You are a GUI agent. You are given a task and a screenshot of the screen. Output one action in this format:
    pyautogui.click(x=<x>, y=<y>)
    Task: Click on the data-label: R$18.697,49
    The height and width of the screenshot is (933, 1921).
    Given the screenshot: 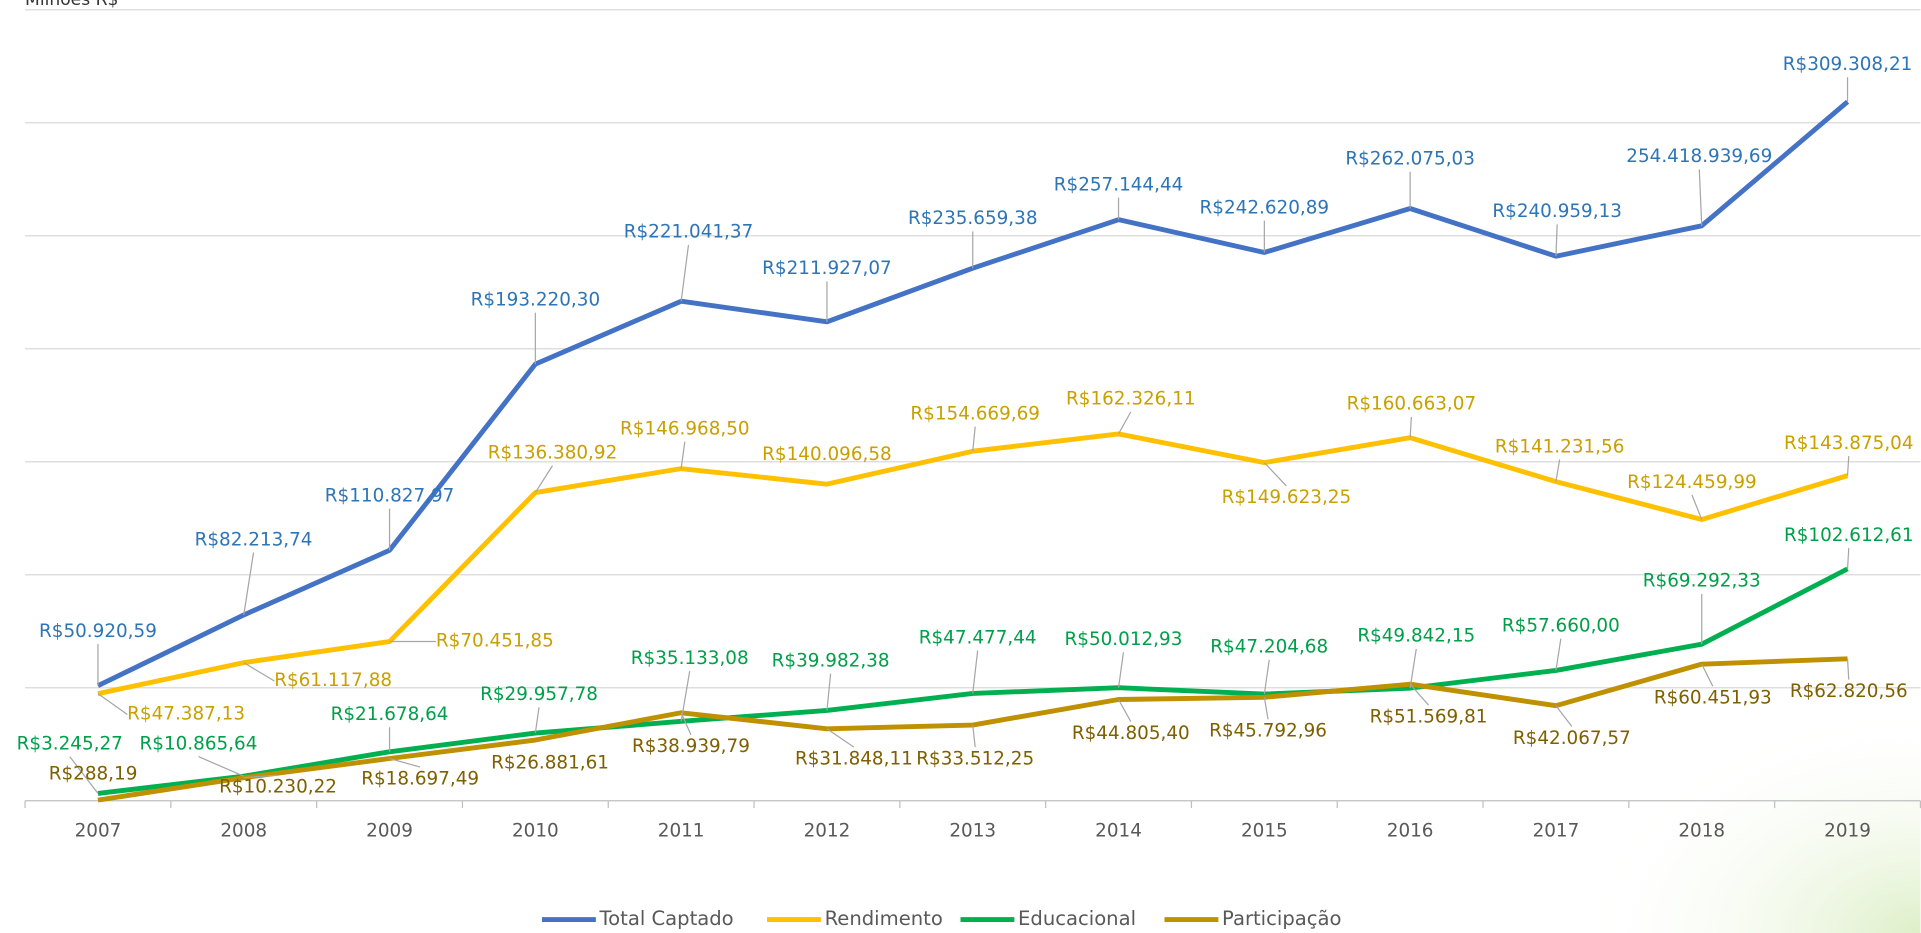 What is the action you would take?
    pyautogui.click(x=420, y=778)
    